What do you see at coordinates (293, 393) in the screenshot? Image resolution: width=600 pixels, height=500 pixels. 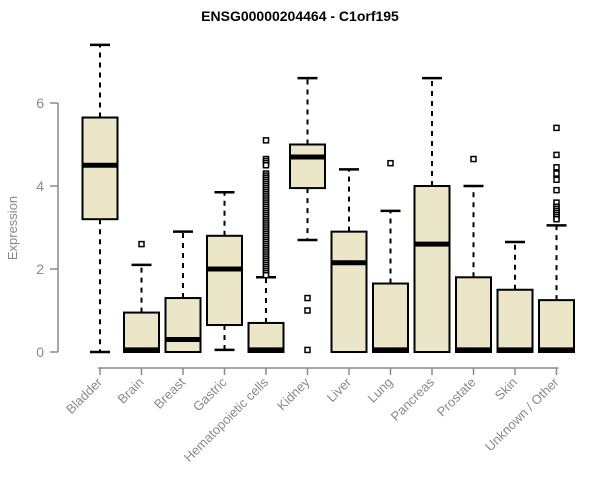 I see `x-tick-label: Kidney` at bounding box center [293, 393].